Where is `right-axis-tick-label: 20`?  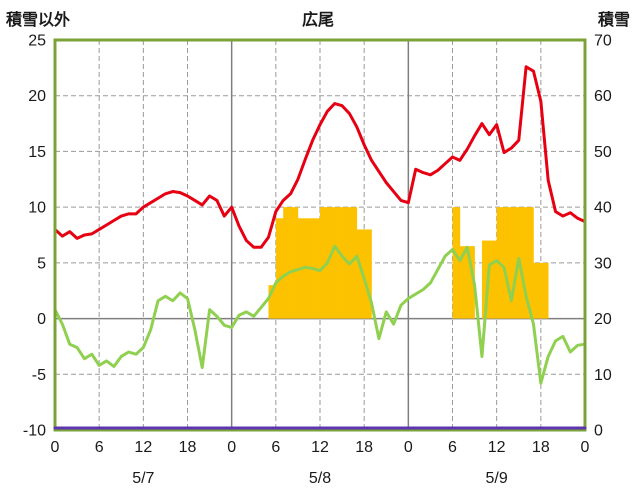
right-axis-tick-label: 20 is located at coordinates (603, 319).